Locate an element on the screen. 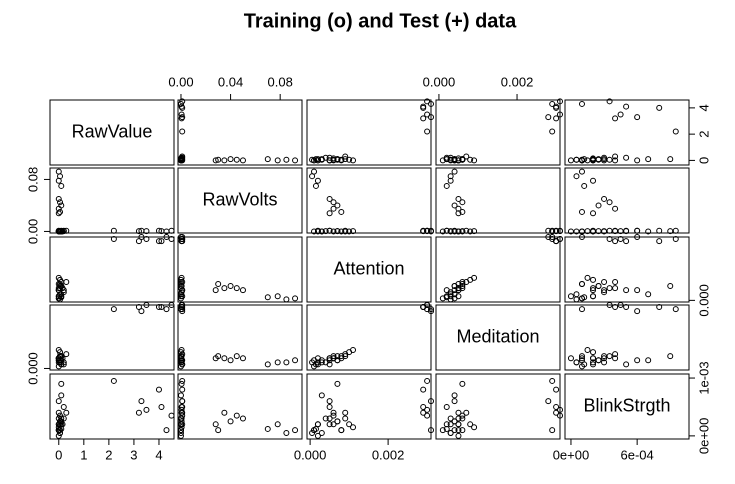 This screenshot has height=484, width=735. x-tick-label: 6e-04 is located at coordinates (637, 454).